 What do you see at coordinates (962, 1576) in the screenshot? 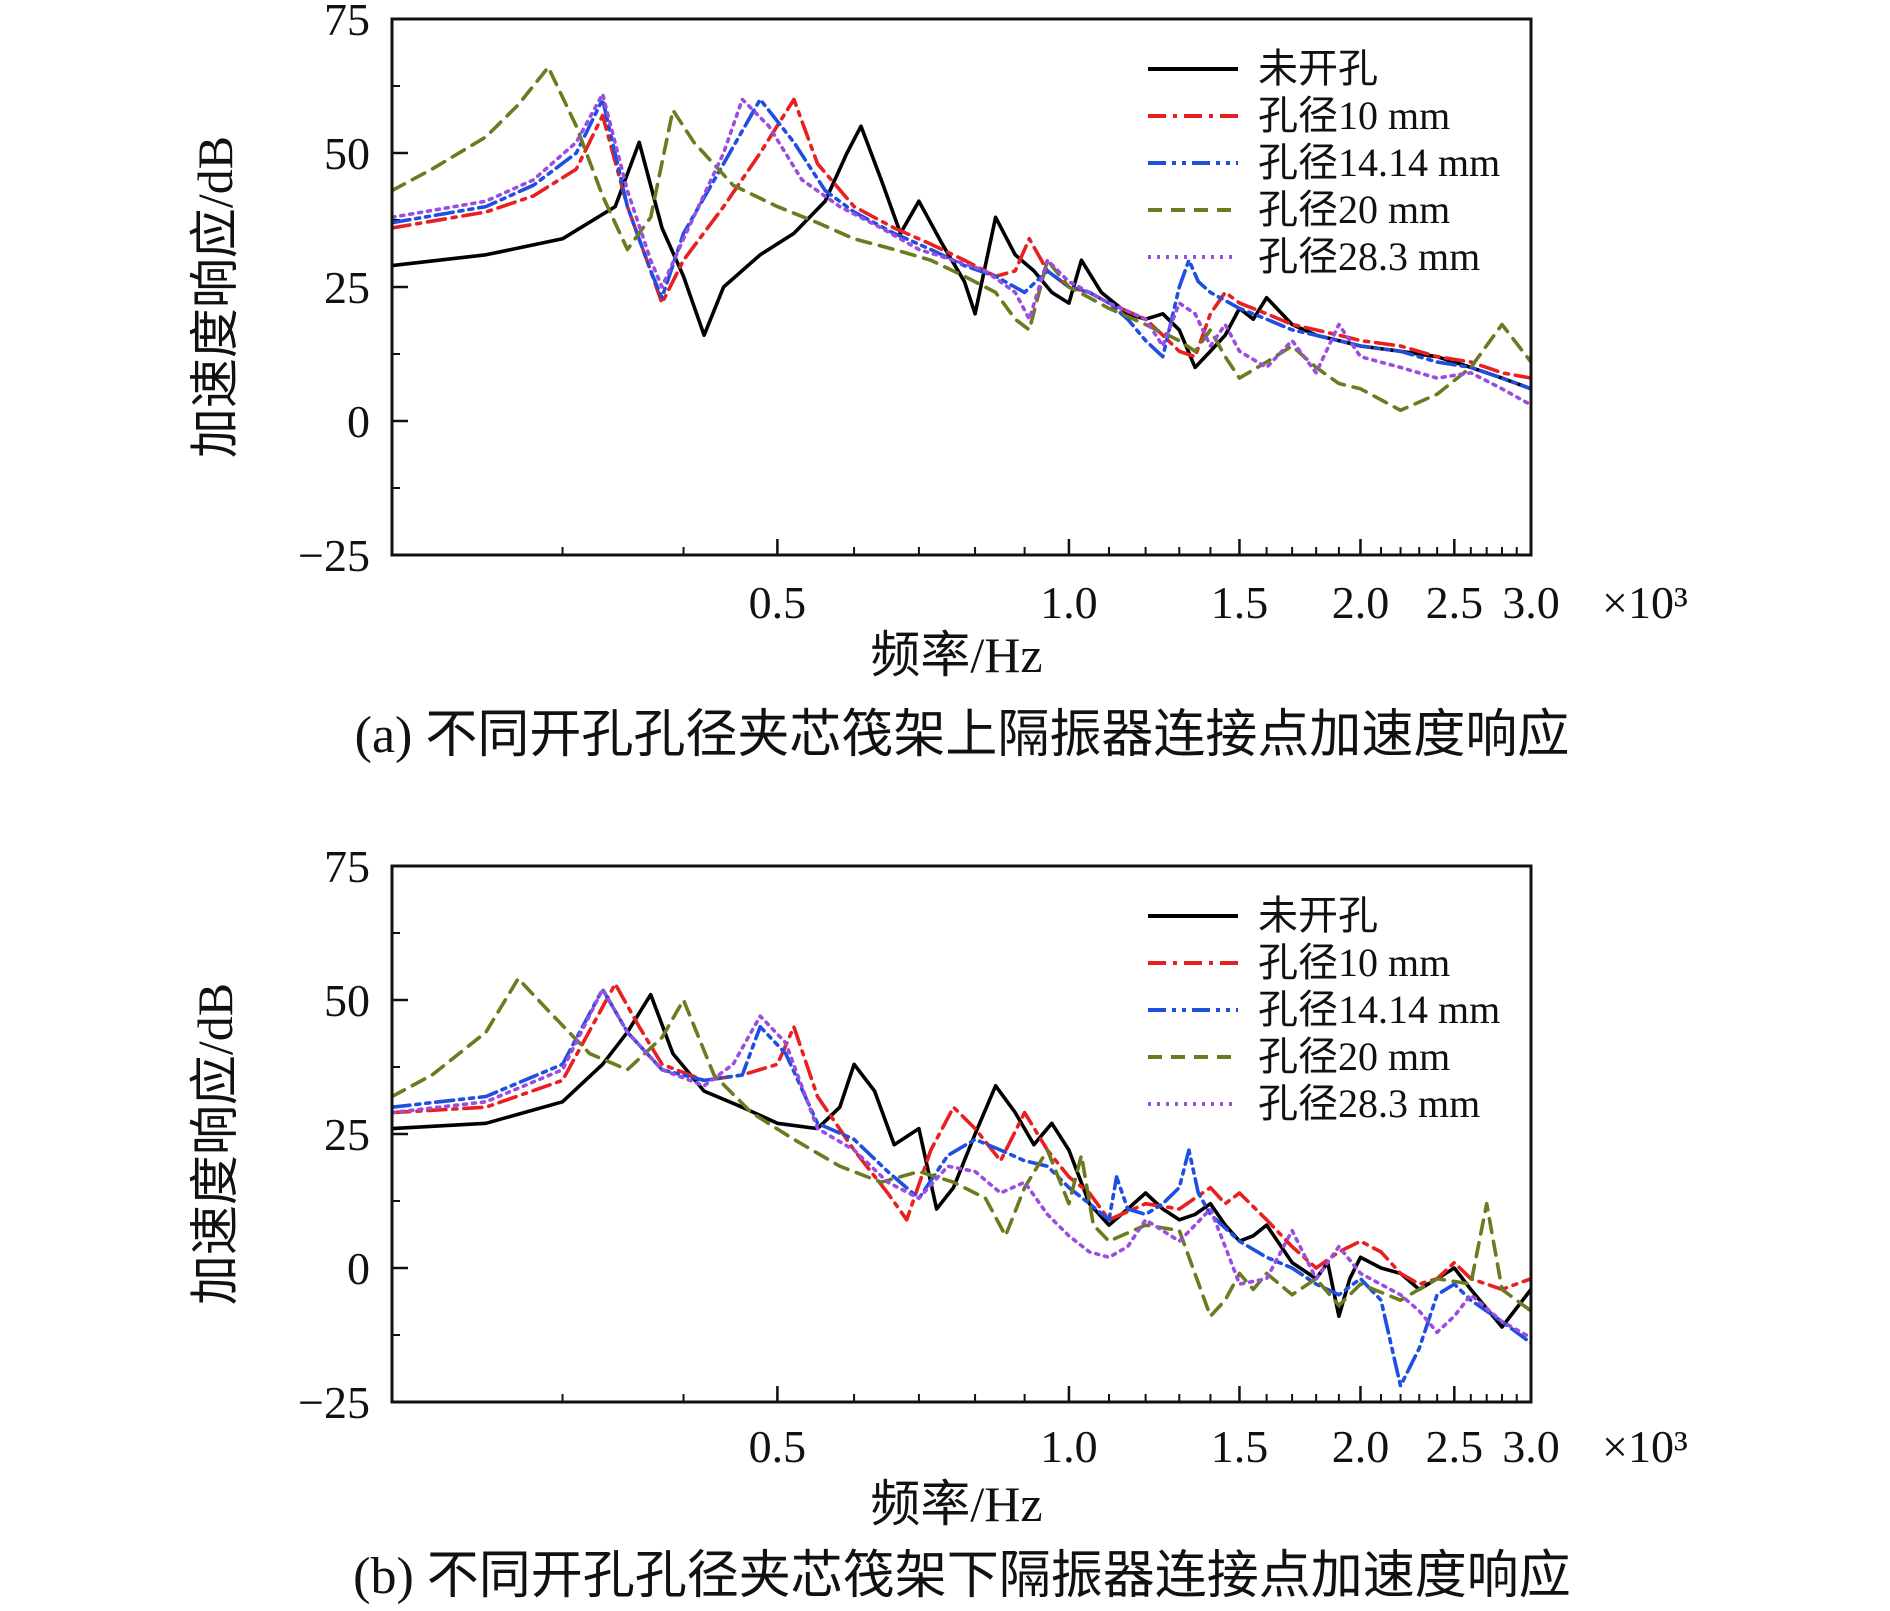
I see `figure-caption: (b) 不同开孔孔径夹芯筏架下隔振器连接点加速度响应` at bounding box center [962, 1576].